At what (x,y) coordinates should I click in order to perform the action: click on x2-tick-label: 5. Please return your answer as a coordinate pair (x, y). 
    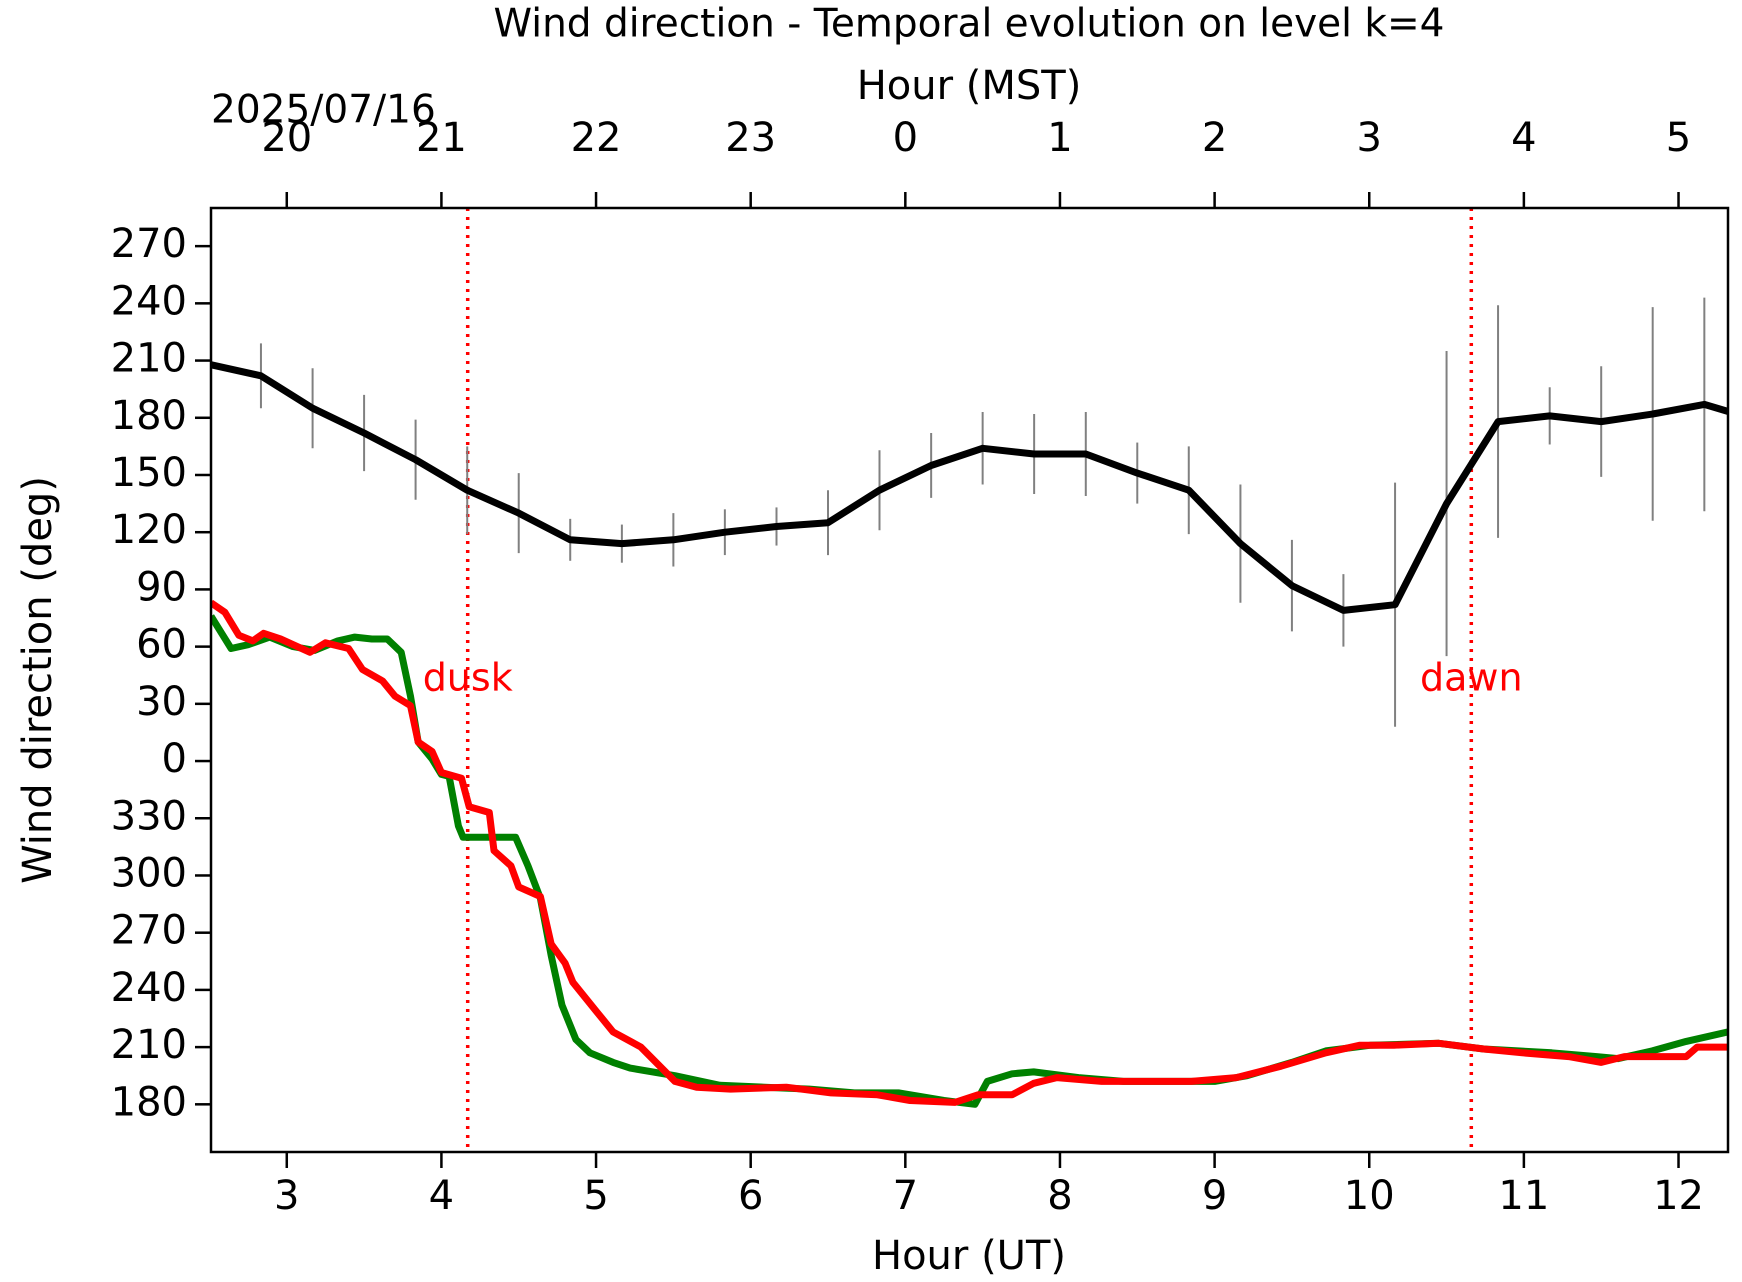
    Looking at the image, I should click on (1678, 138).